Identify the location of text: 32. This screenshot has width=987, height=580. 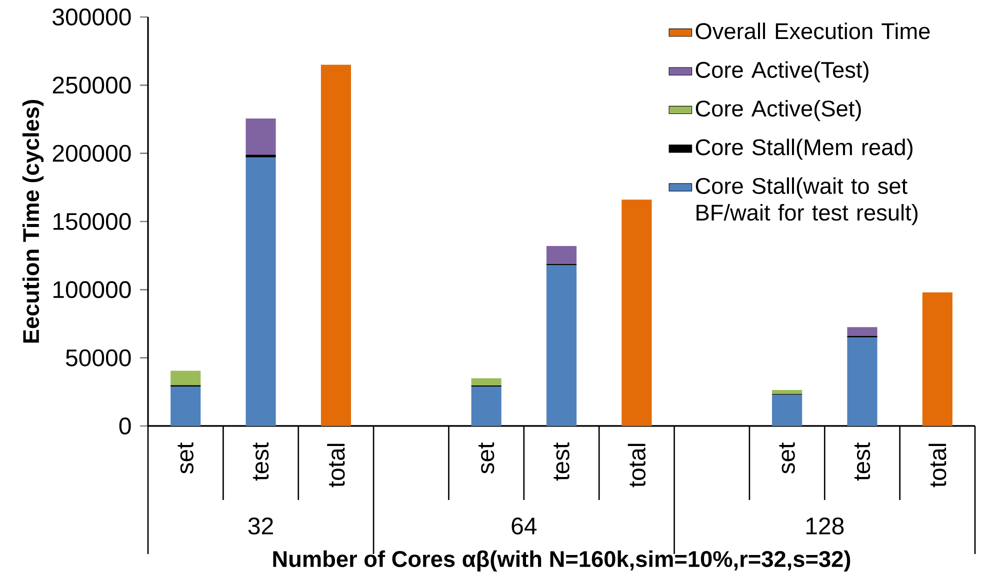
(260, 525).